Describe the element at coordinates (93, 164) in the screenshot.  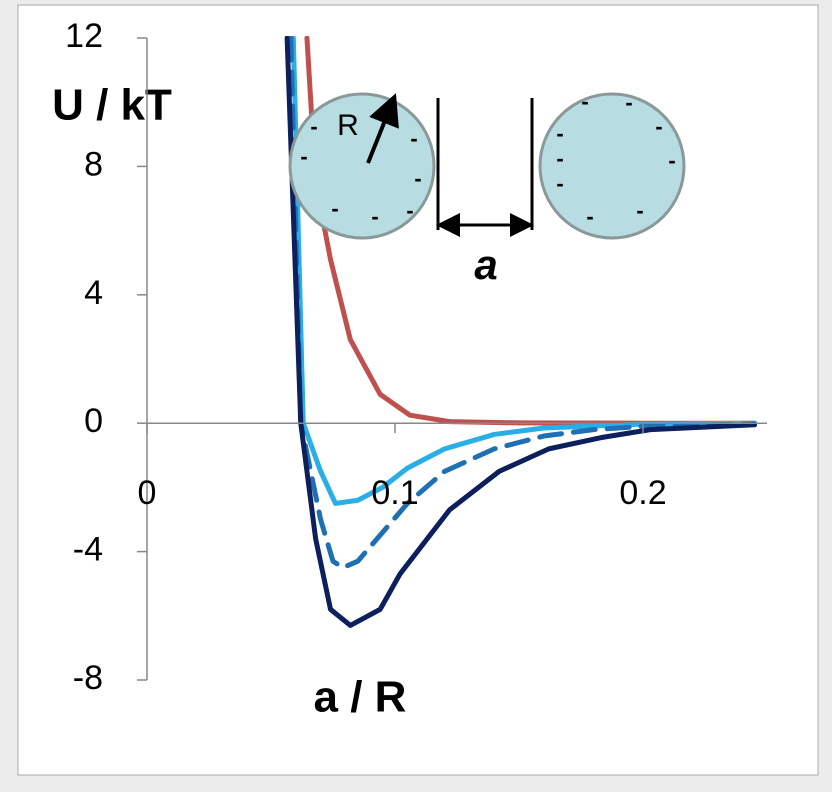
I see `y-tick-label: 8` at that location.